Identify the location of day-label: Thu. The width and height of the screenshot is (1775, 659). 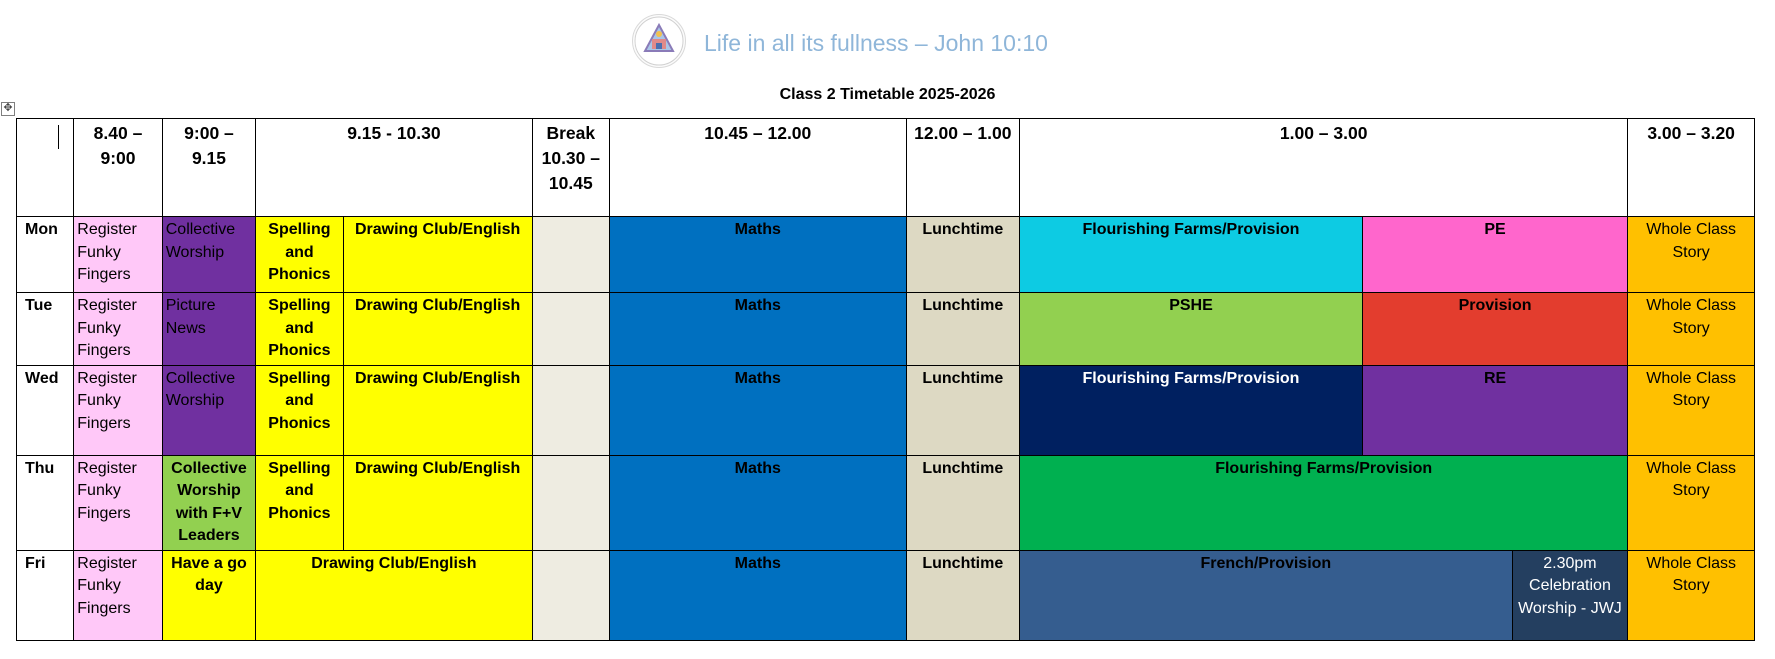
(45, 502).